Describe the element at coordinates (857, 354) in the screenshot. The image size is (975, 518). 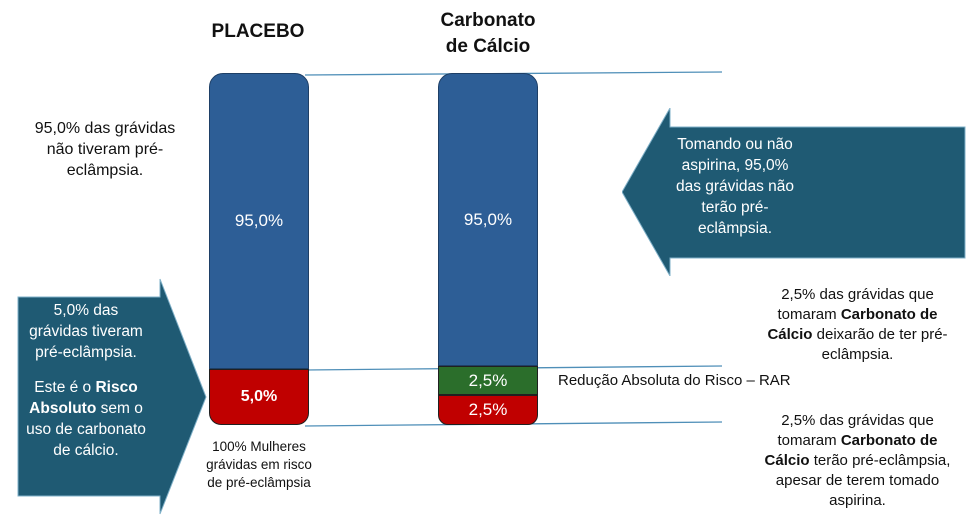
I see `right-top-line4: eclâmpsia.` at that location.